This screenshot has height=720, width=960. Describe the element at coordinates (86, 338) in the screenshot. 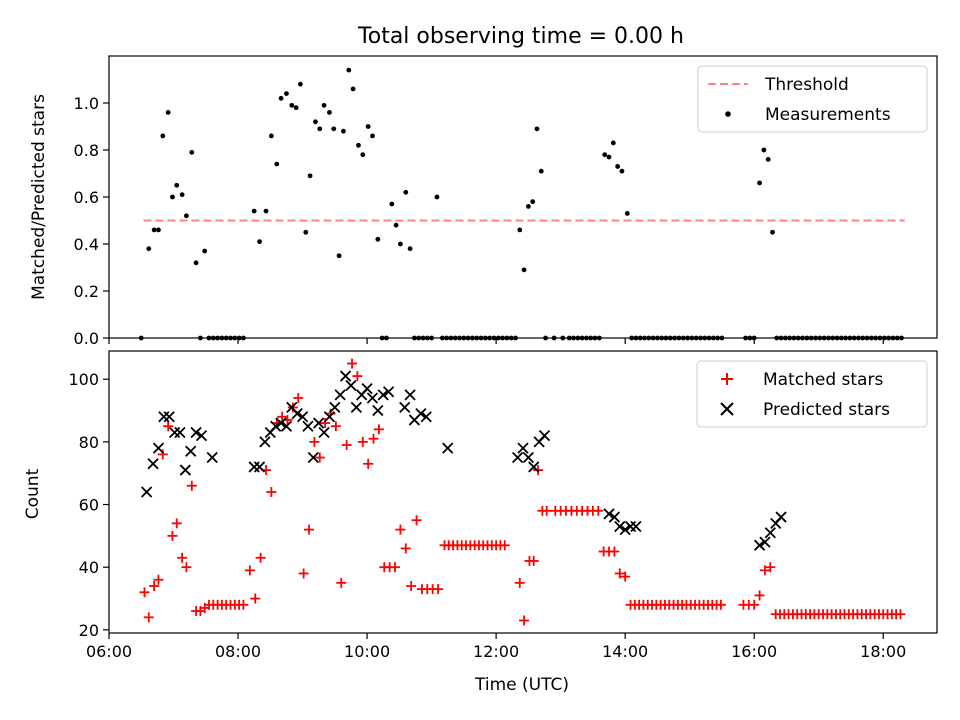

I see `top-y-tick-label: 0.0` at that location.